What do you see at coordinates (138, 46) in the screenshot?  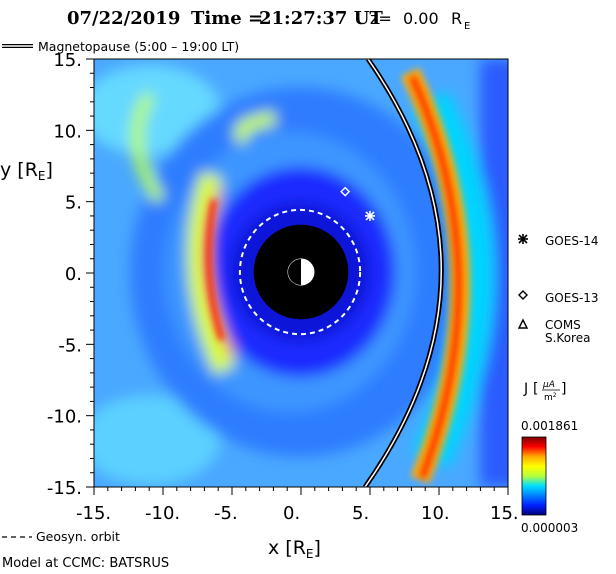 I see `magnetopause-legend-label: Magnetopause (5:00 – 19:00 LT)` at bounding box center [138, 46].